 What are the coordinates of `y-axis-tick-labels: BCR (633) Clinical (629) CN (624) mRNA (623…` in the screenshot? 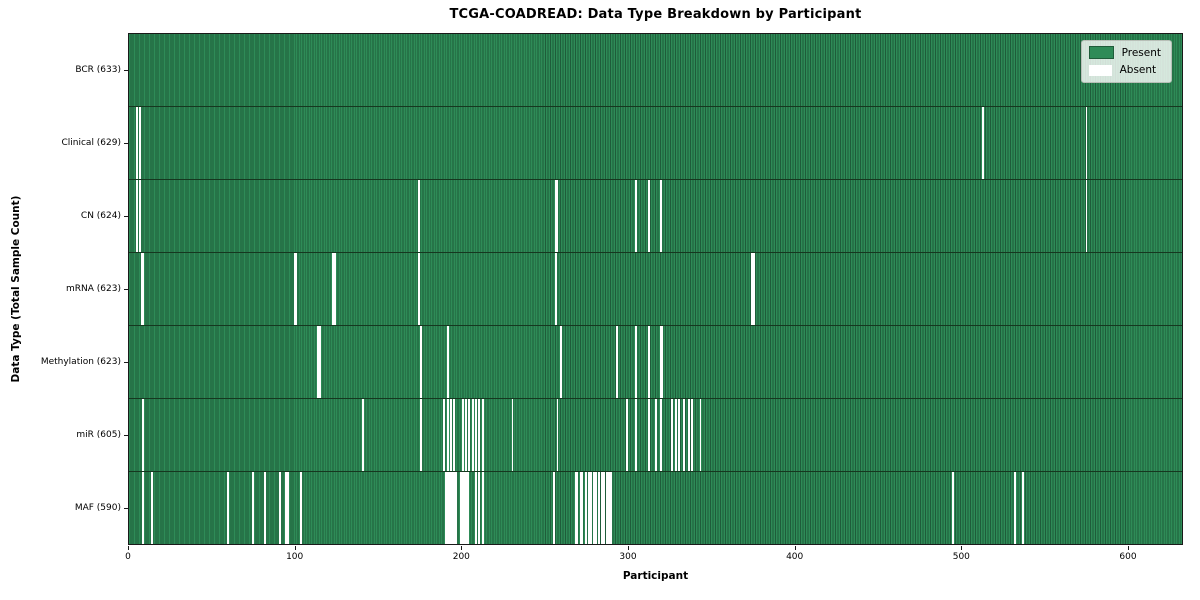 It's located at (60, 289).